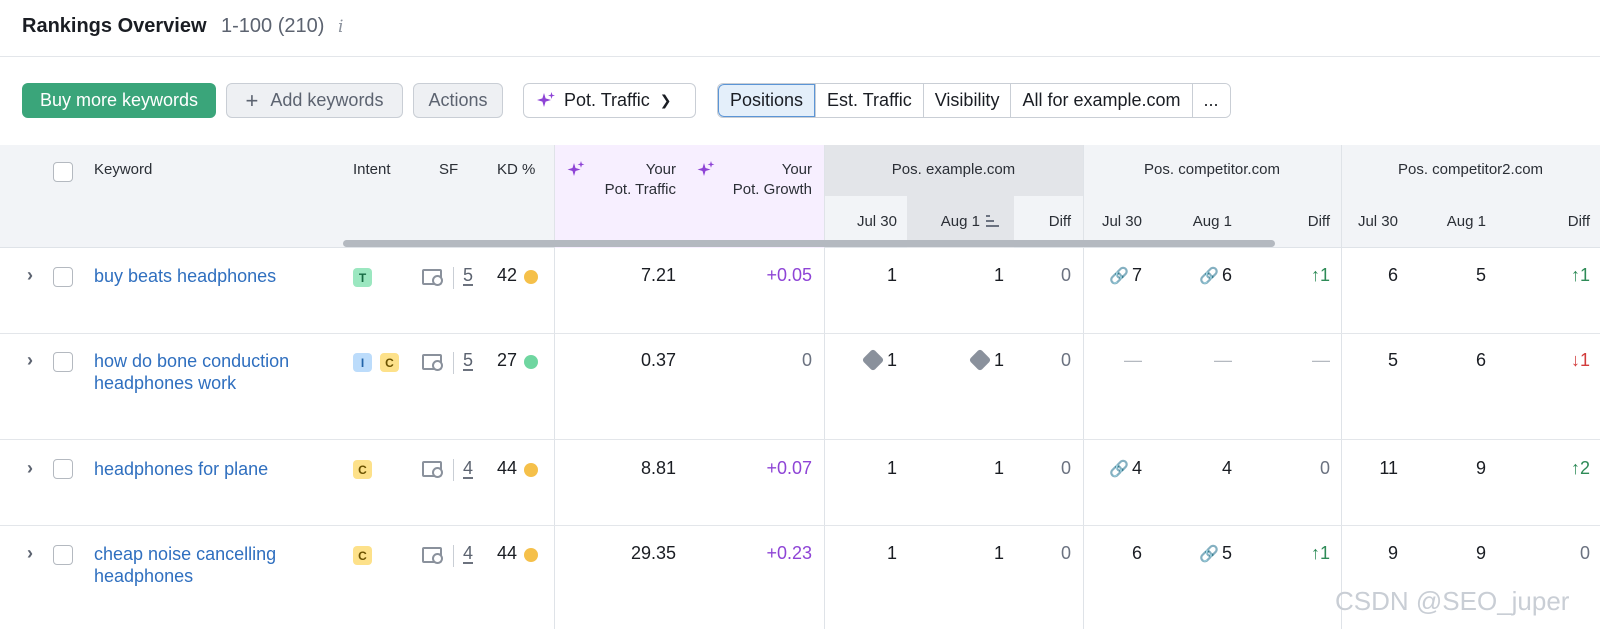 The height and width of the screenshot is (629, 1600). What do you see at coordinates (789, 275) in the screenshot?
I see `pot-growth-value: +0.05` at bounding box center [789, 275].